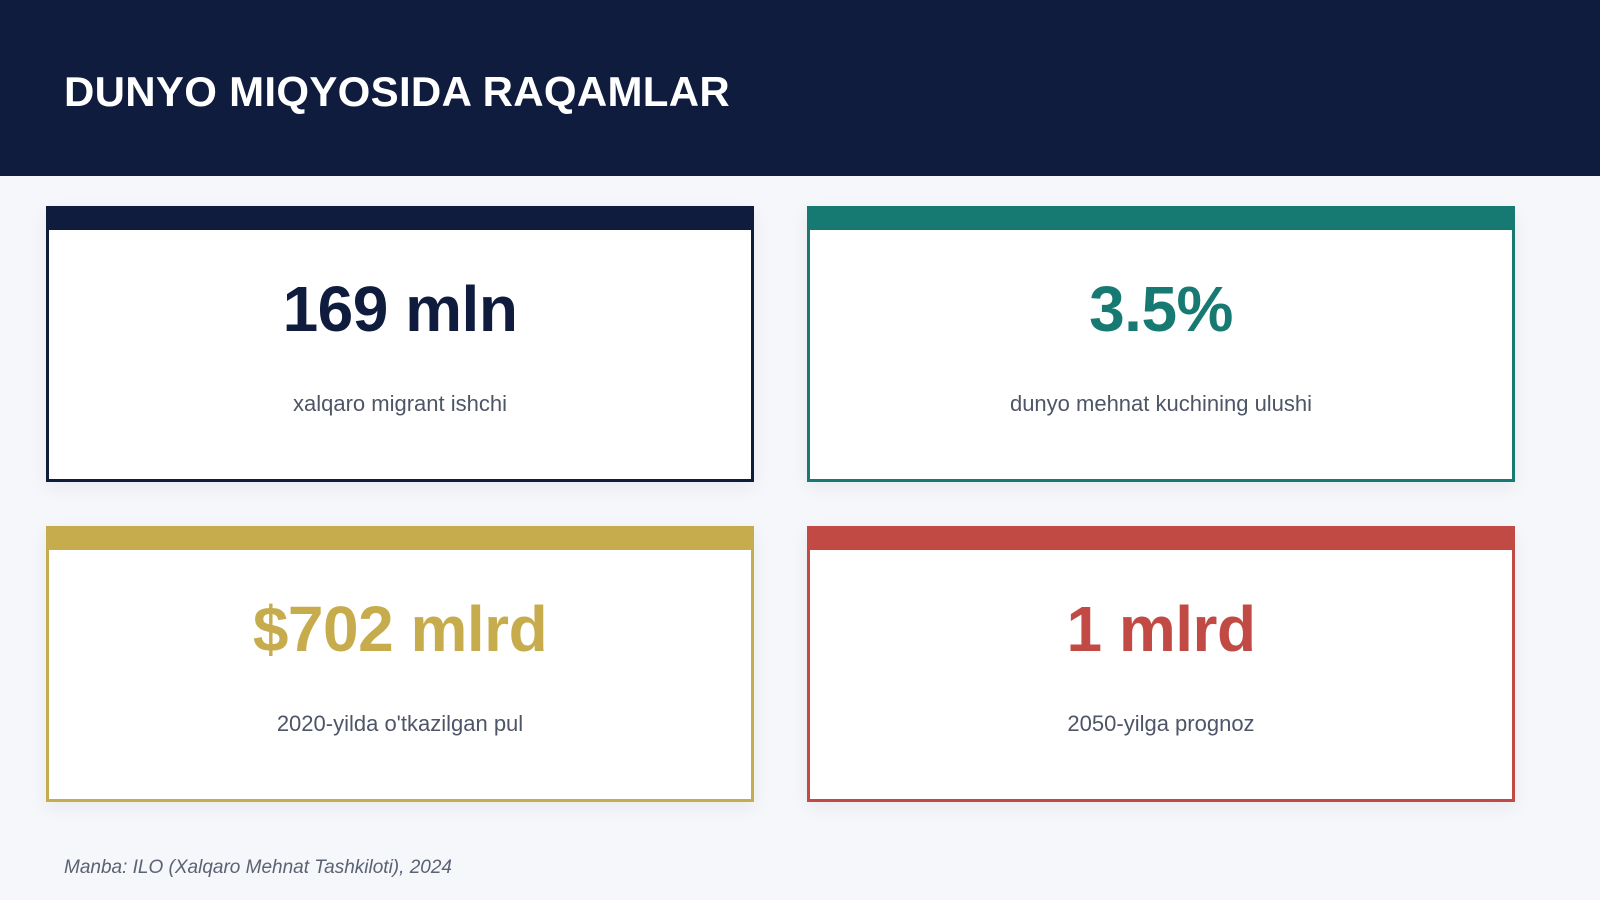 The height and width of the screenshot is (900, 1600). What do you see at coordinates (397, 91) in the screenshot?
I see `slide-title: DUNYO MIQYOSIDA RAQAMLAR` at bounding box center [397, 91].